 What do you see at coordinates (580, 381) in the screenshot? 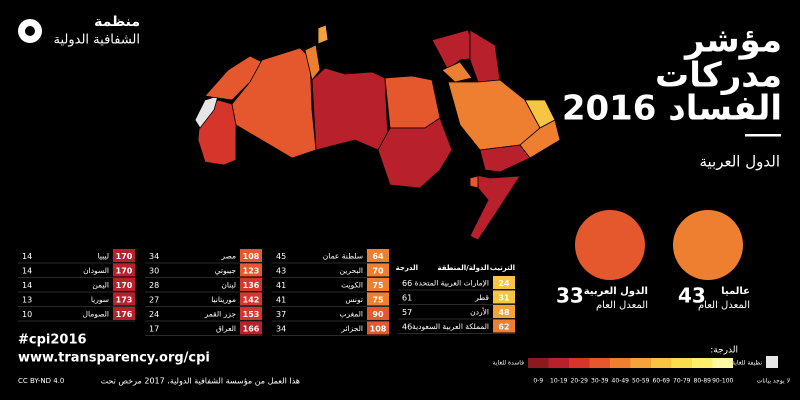
I see `legend-bin-label: 20-29` at bounding box center [580, 381].